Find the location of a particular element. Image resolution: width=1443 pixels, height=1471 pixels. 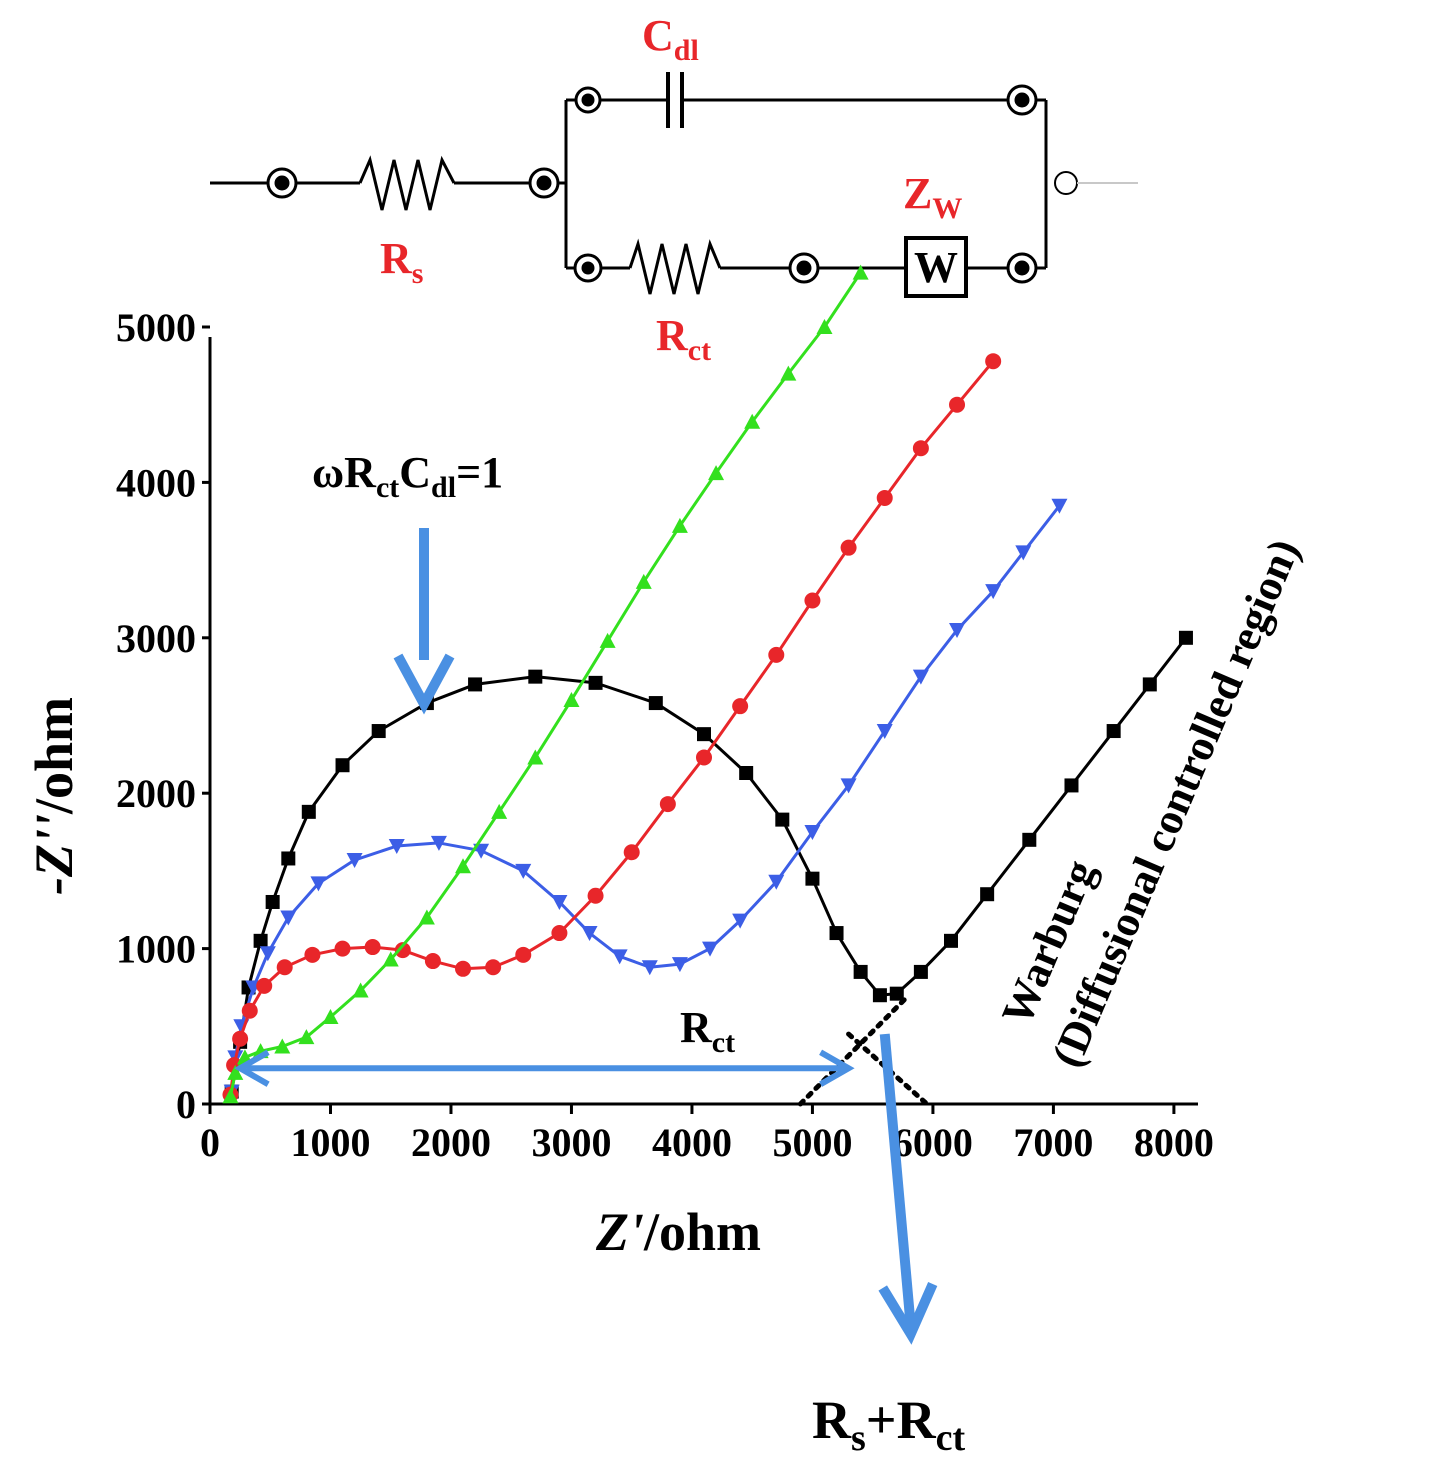

rs-plus-rct-label: Rs+Rct is located at coordinates (888, 1424).